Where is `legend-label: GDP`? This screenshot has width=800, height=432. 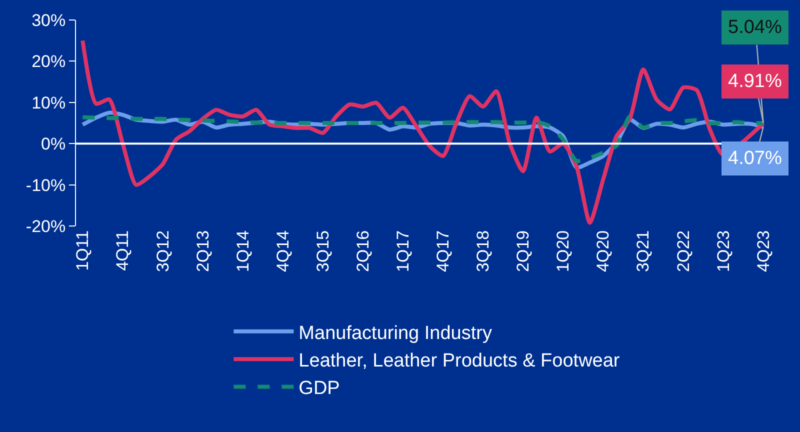 legend-label: GDP is located at coordinates (319, 389).